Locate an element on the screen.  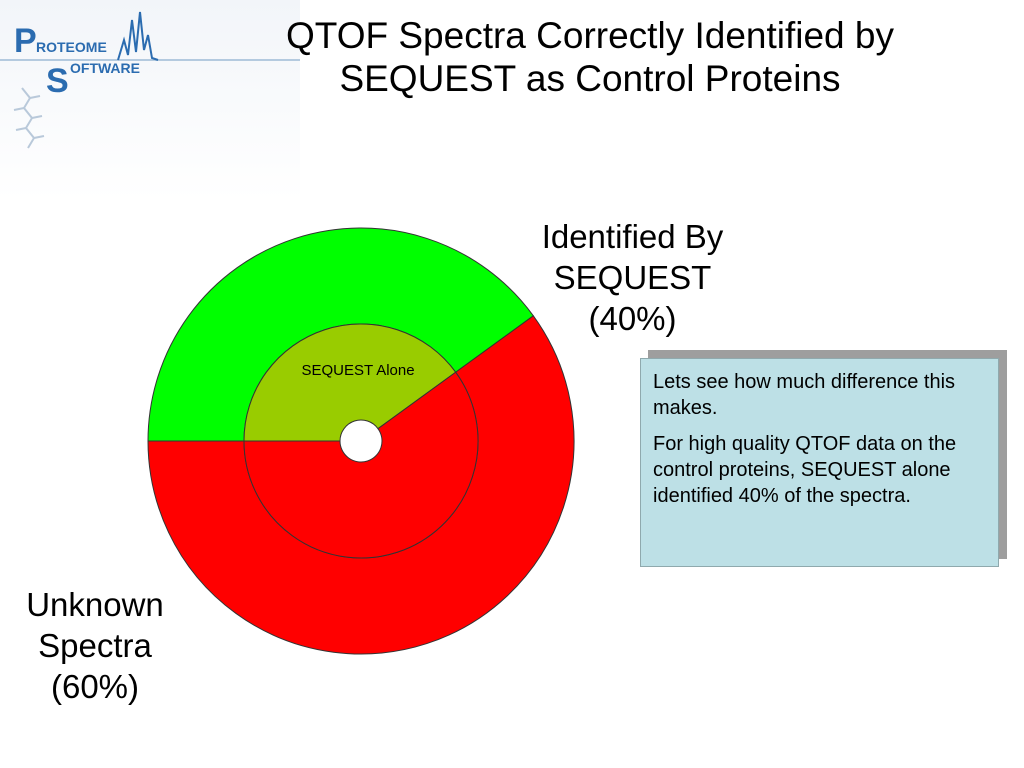
callout-paragraph-1: Lets see how much difference this makes. is located at coordinates (804, 395).